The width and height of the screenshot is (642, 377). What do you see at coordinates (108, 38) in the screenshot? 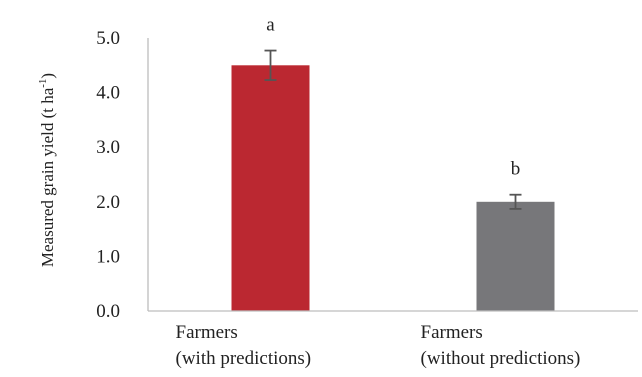
I see `y-tick-label: 5.0` at bounding box center [108, 38].